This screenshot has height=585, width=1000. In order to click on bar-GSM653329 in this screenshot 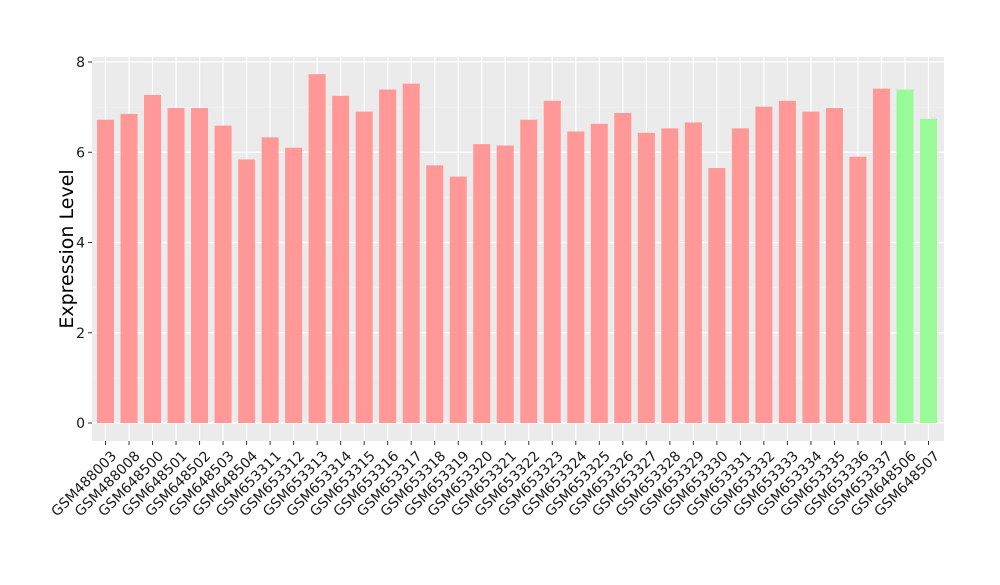, I will do `click(693, 272)`.